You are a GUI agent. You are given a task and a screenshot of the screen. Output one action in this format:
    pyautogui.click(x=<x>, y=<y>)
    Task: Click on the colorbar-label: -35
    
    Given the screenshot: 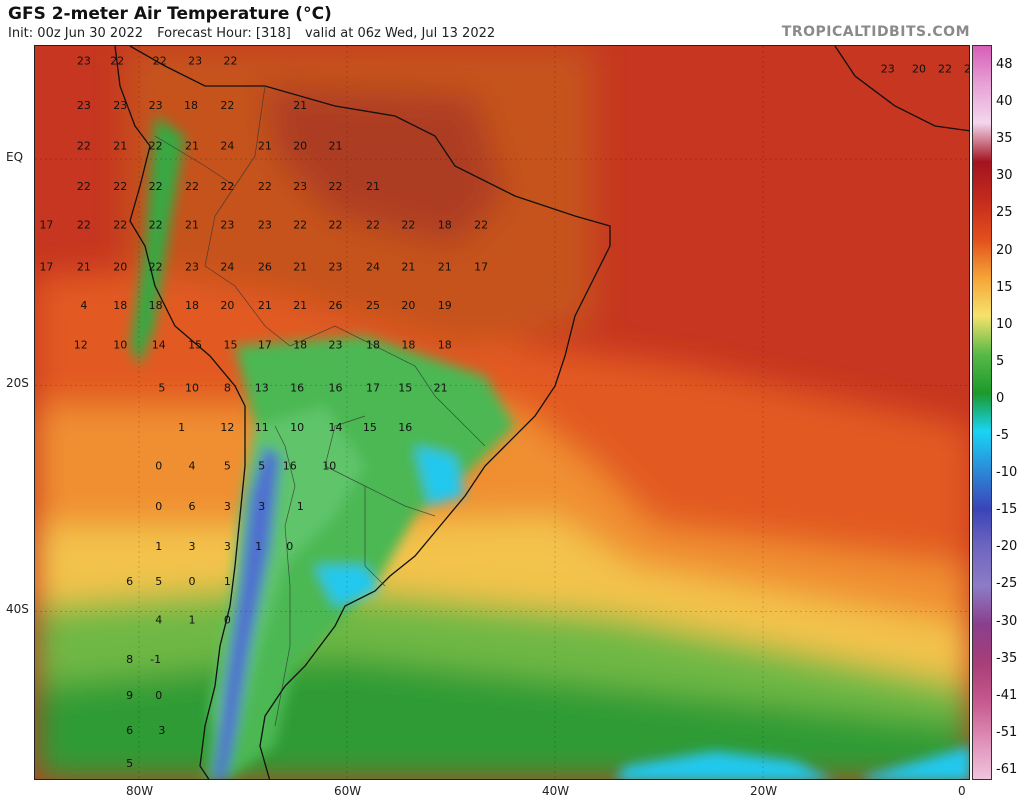 What is the action you would take?
    pyautogui.click(x=1007, y=658)
    